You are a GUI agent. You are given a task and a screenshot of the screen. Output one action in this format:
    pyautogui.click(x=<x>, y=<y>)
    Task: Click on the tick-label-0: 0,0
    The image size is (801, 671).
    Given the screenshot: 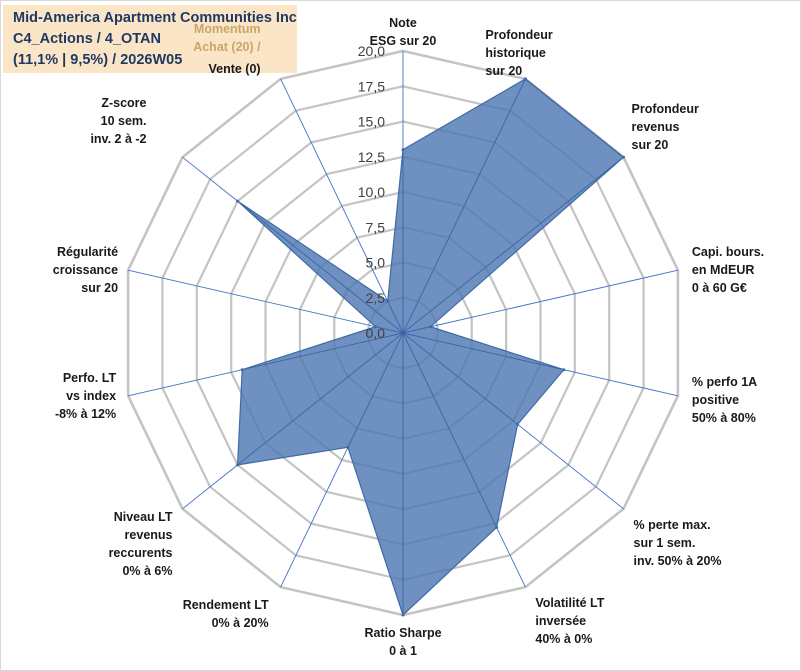 What is the action you would take?
    pyautogui.click(x=376, y=333)
    